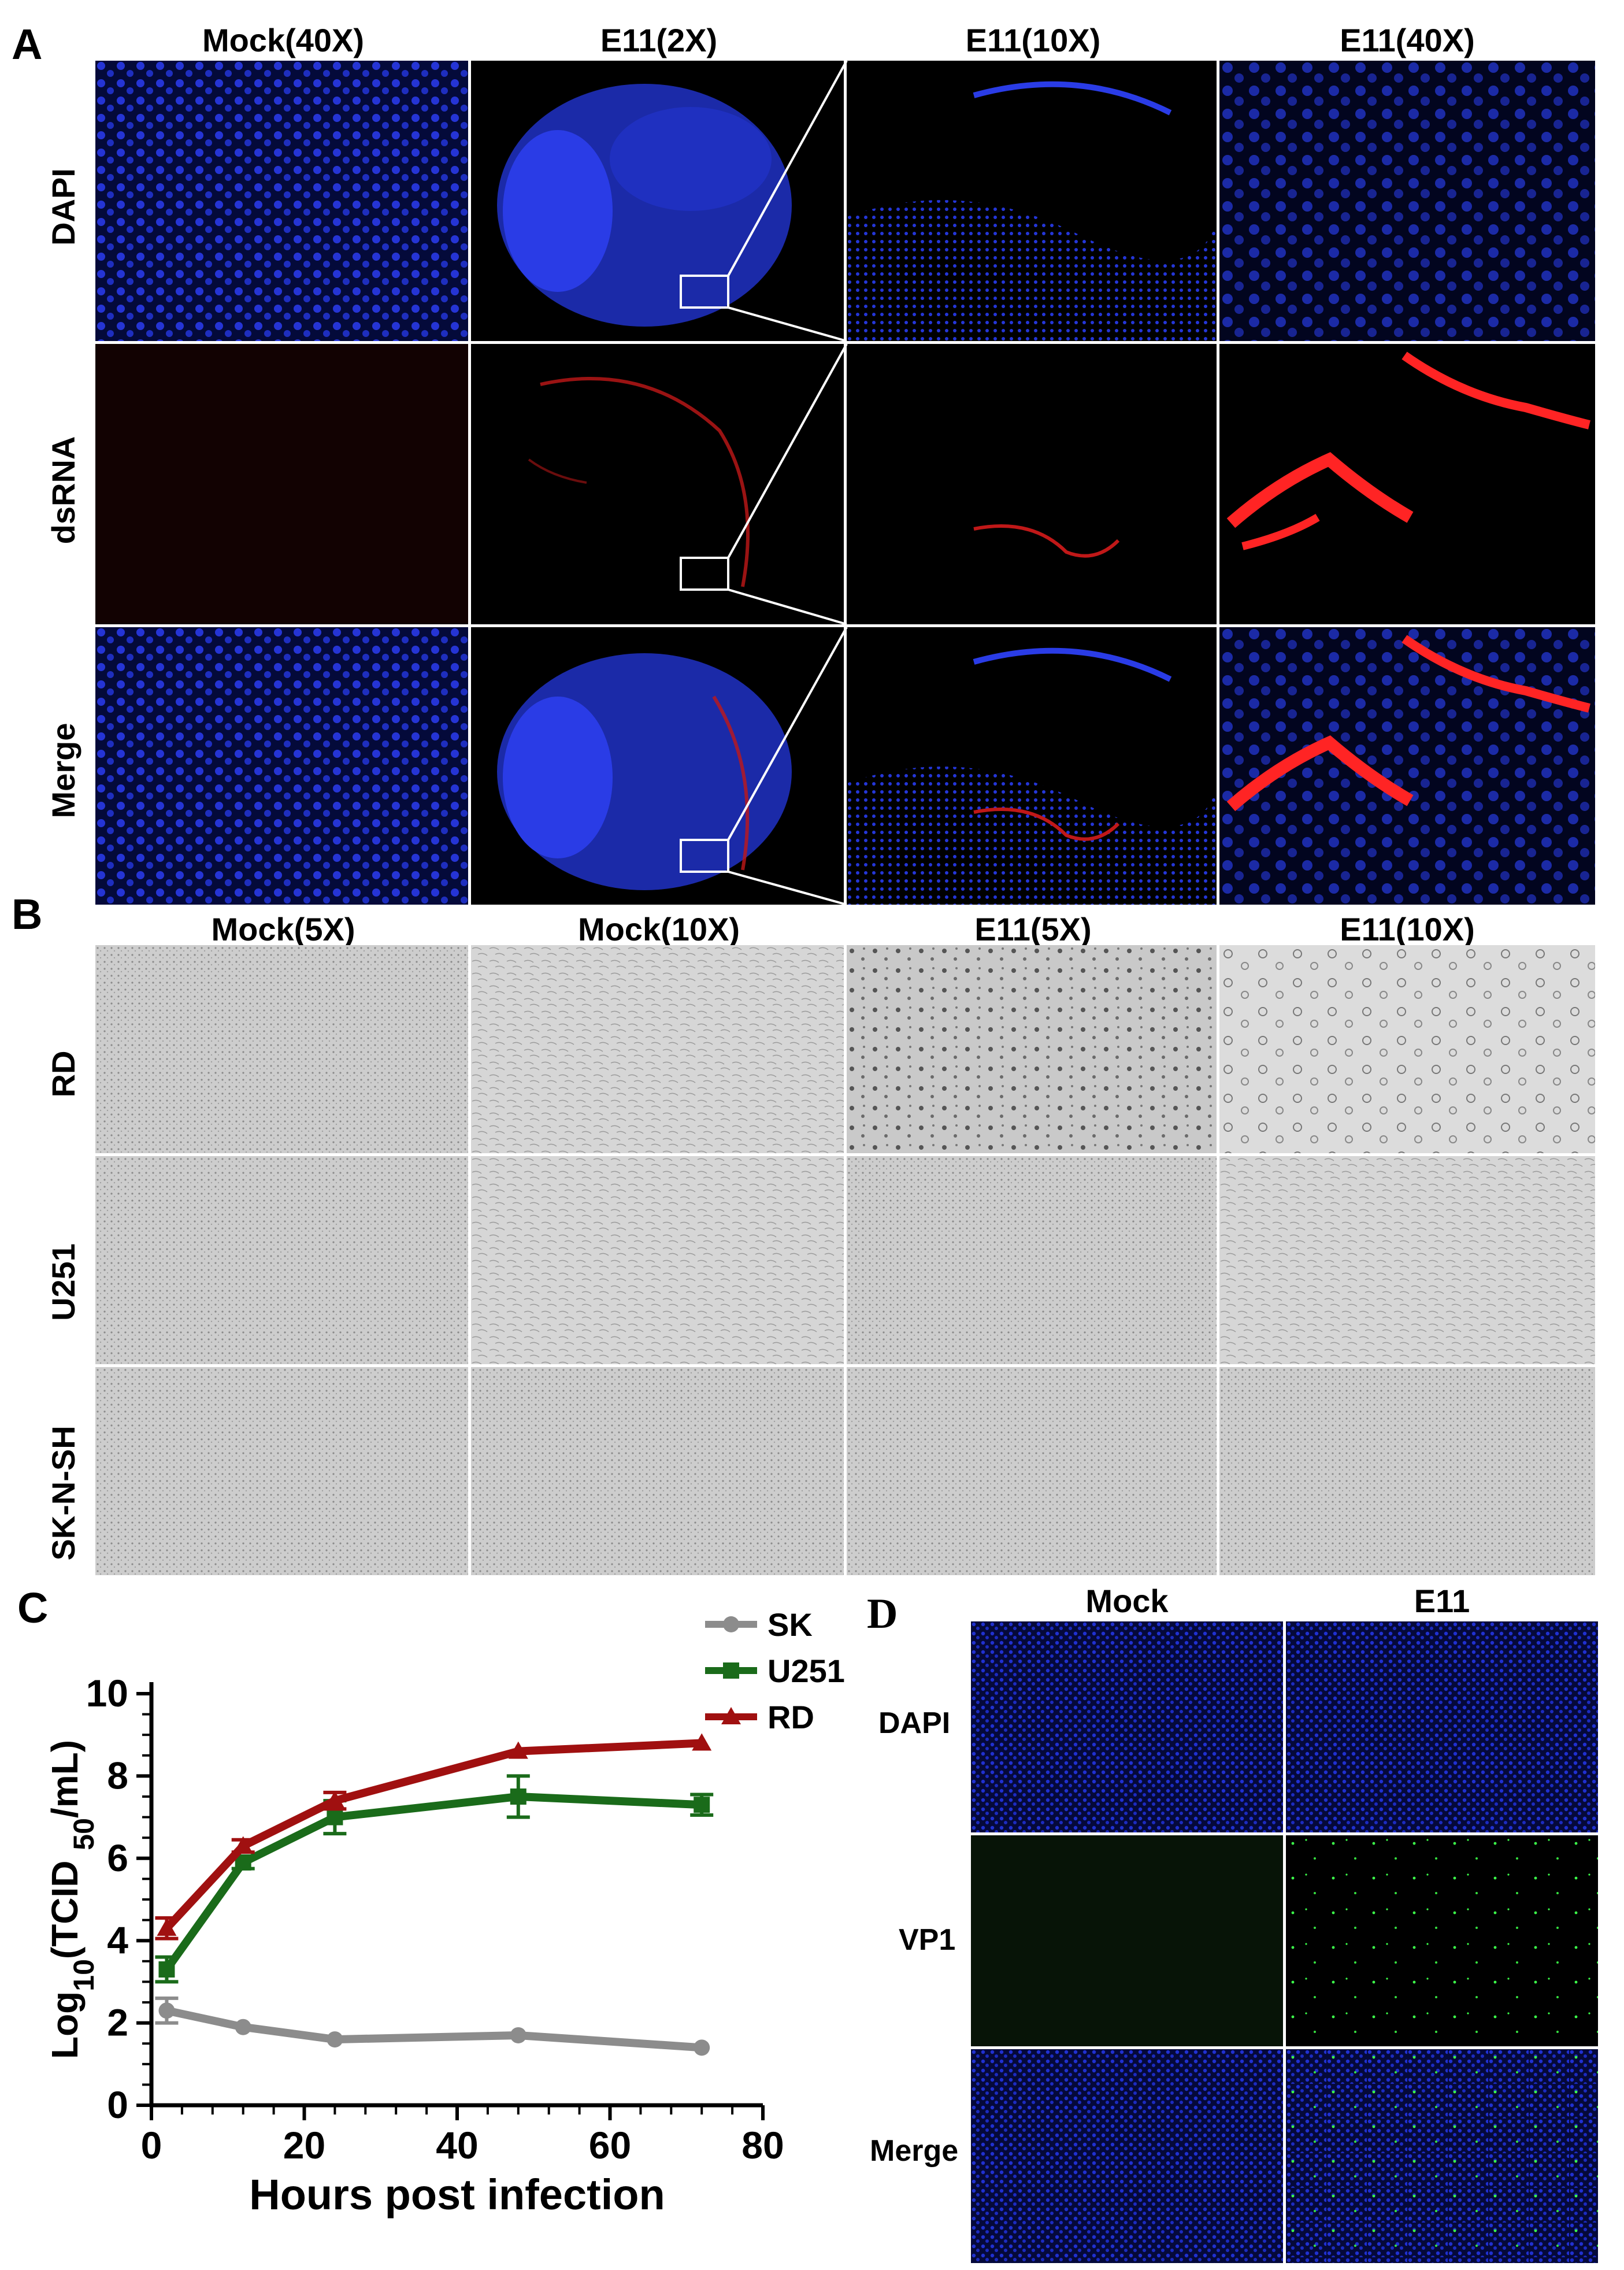  What do you see at coordinates (882, 1614) in the screenshot?
I see `panel-d-letter: D` at bounding box center [882, 1614].